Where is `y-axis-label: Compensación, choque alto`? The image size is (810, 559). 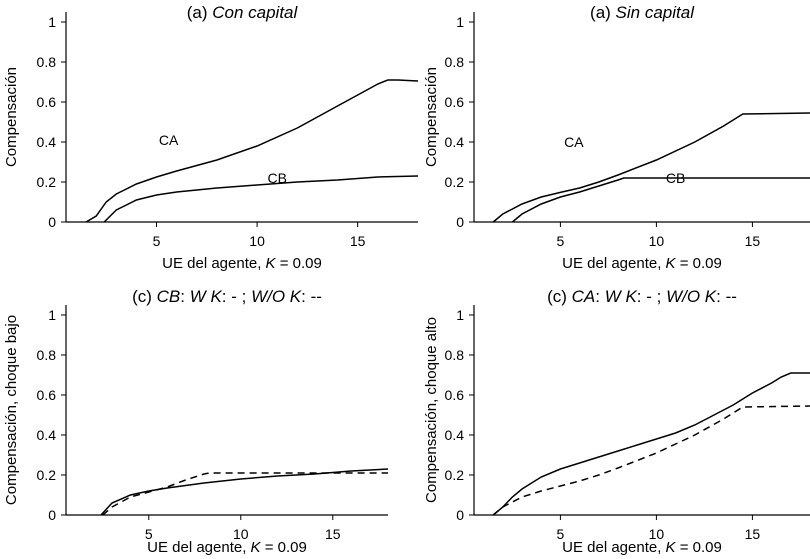
y-axis-label: Compensación, choque alto is located at coordinates (431, 410).